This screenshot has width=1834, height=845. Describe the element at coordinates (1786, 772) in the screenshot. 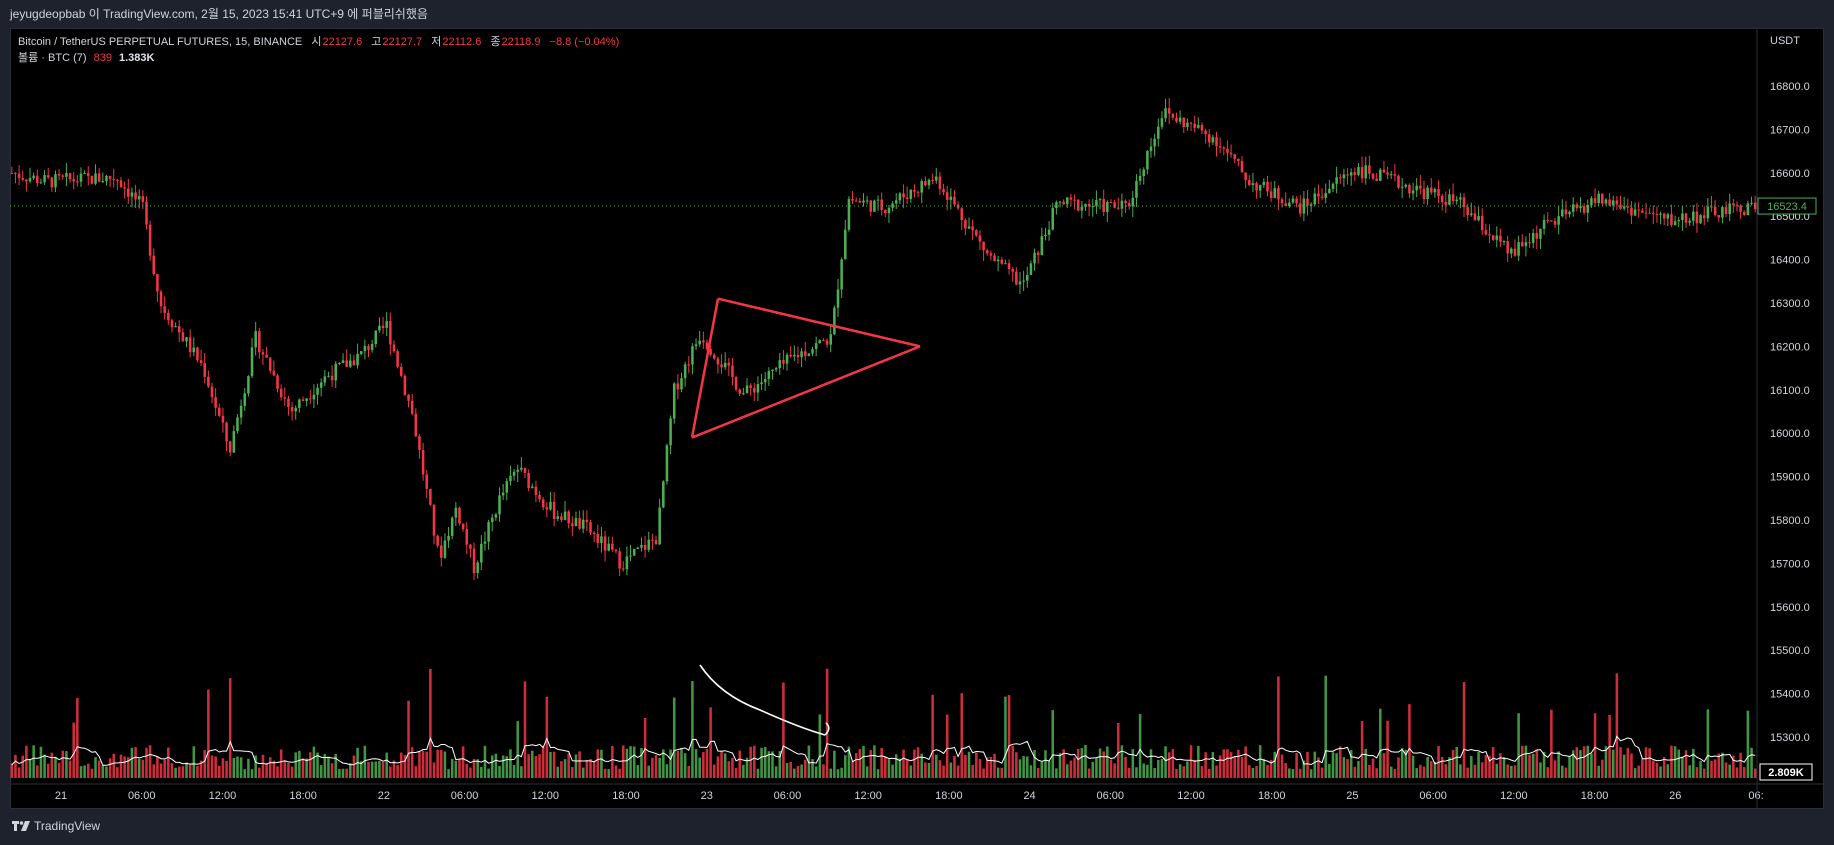

I see `volume-badge` at that location.